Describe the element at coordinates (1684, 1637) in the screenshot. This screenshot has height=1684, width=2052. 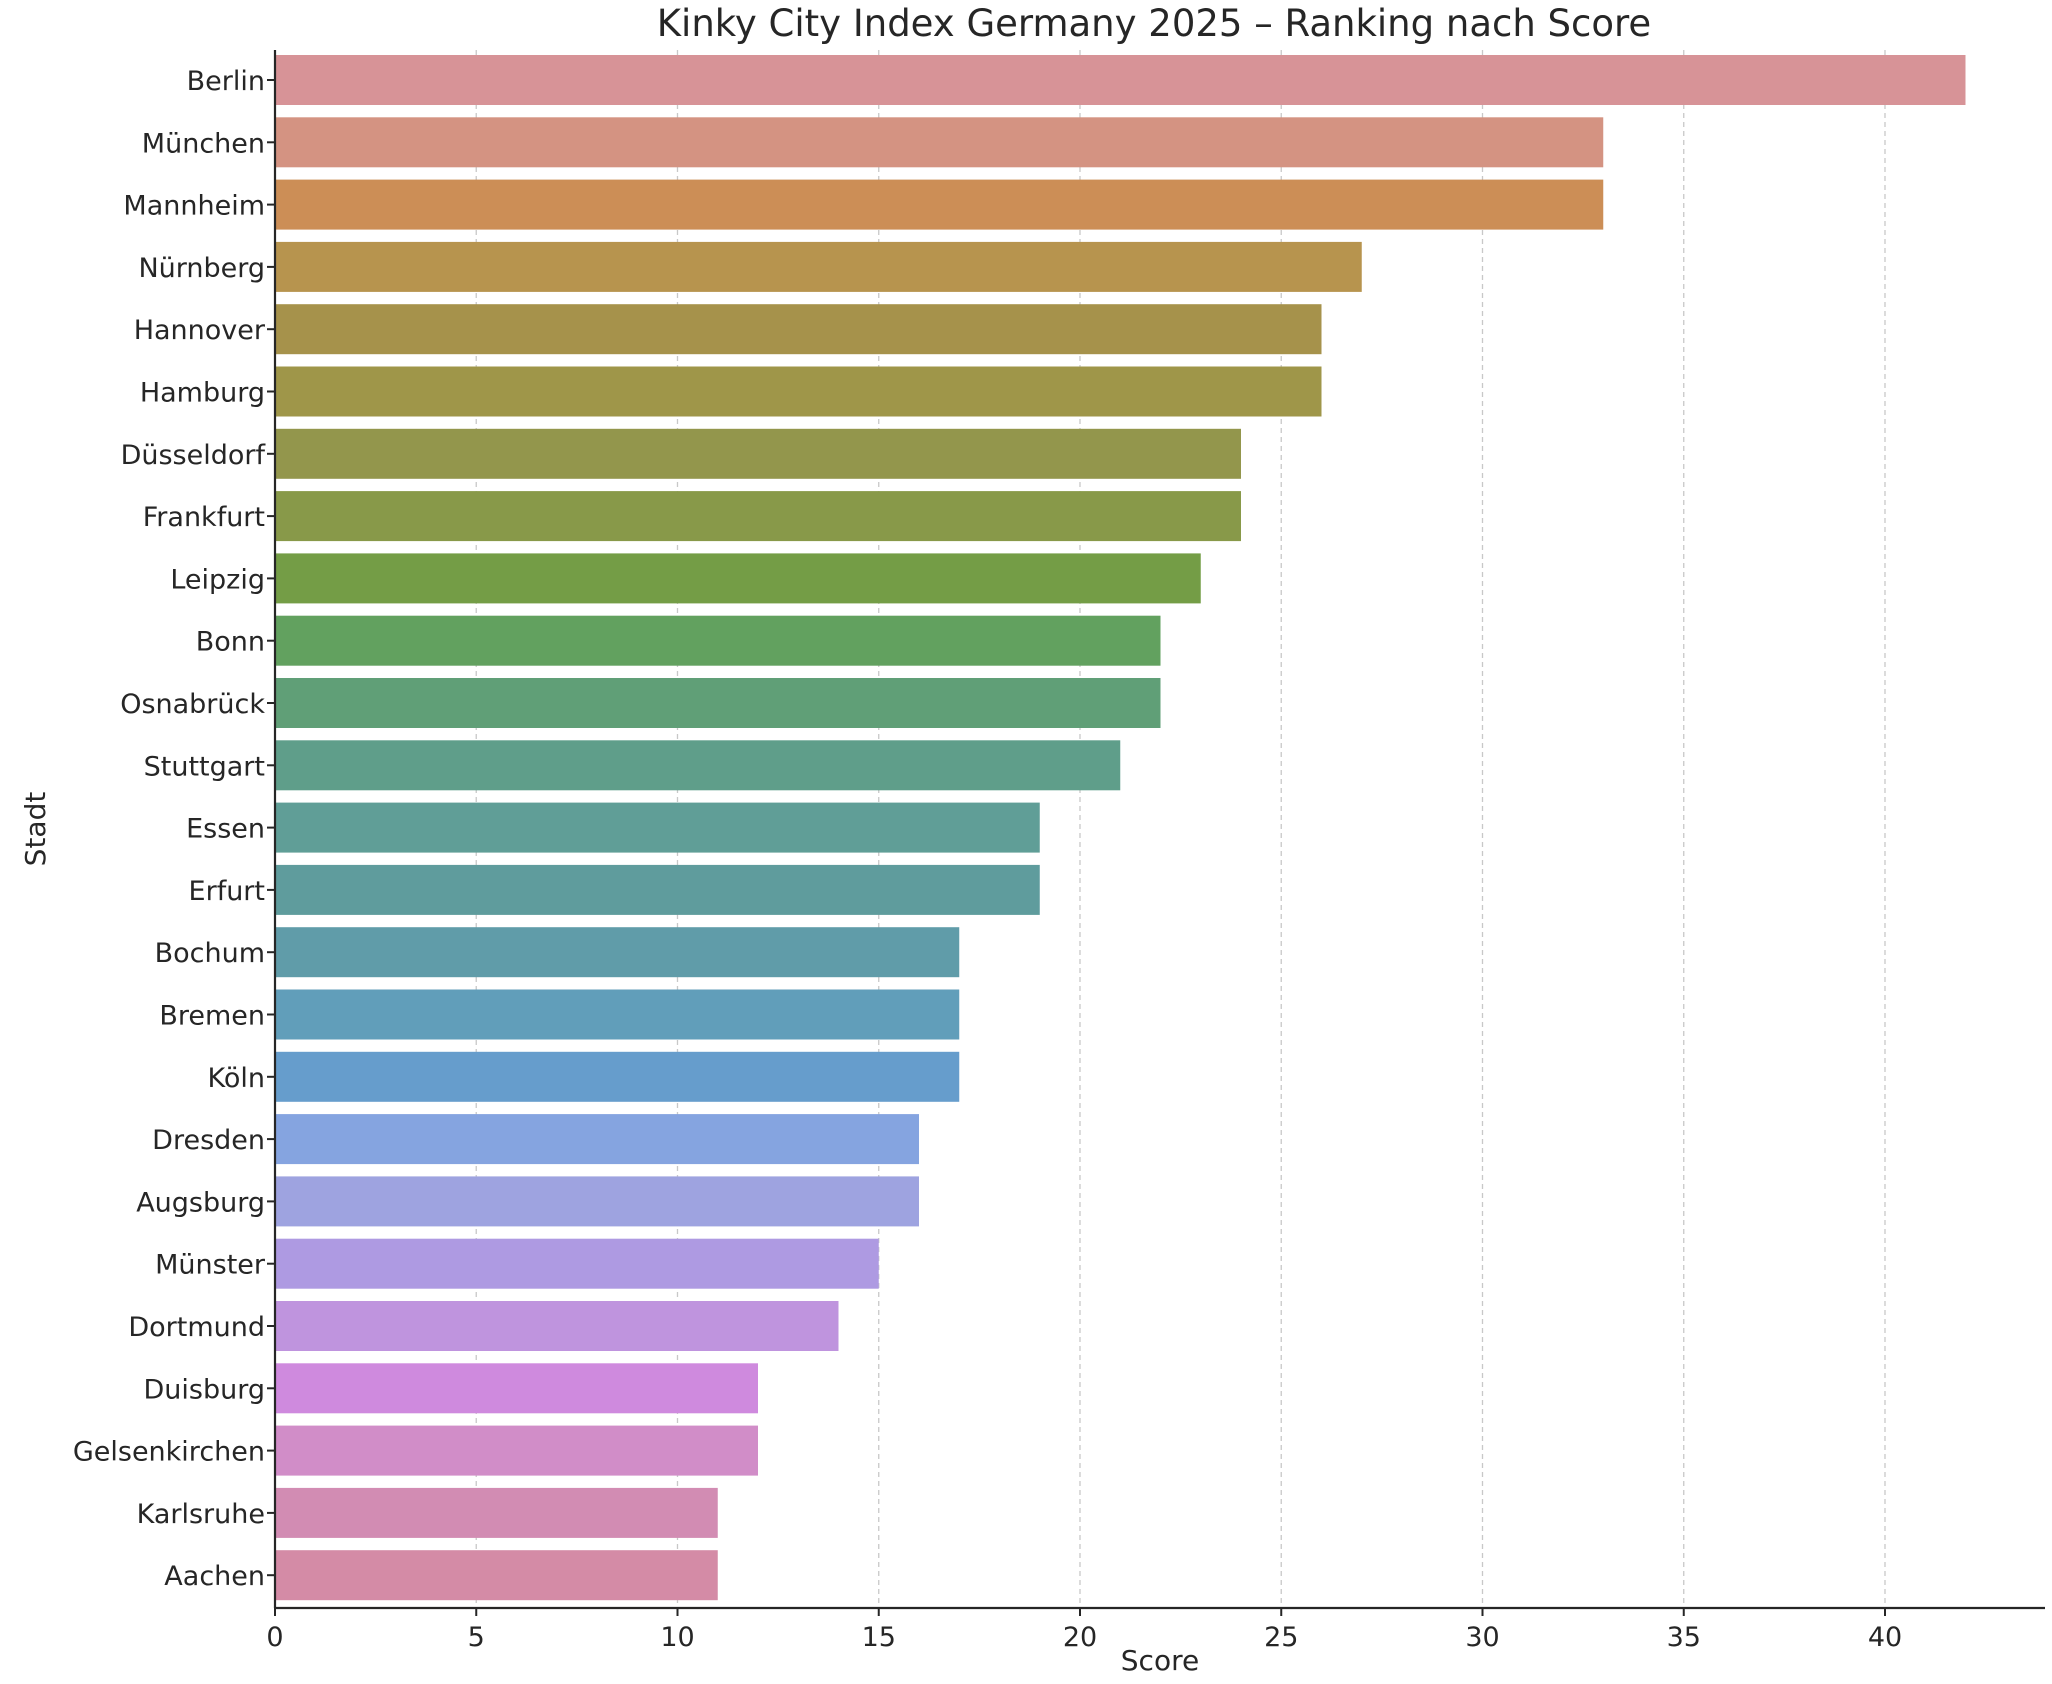
I see `x-tick-label-7: 35` at that location.